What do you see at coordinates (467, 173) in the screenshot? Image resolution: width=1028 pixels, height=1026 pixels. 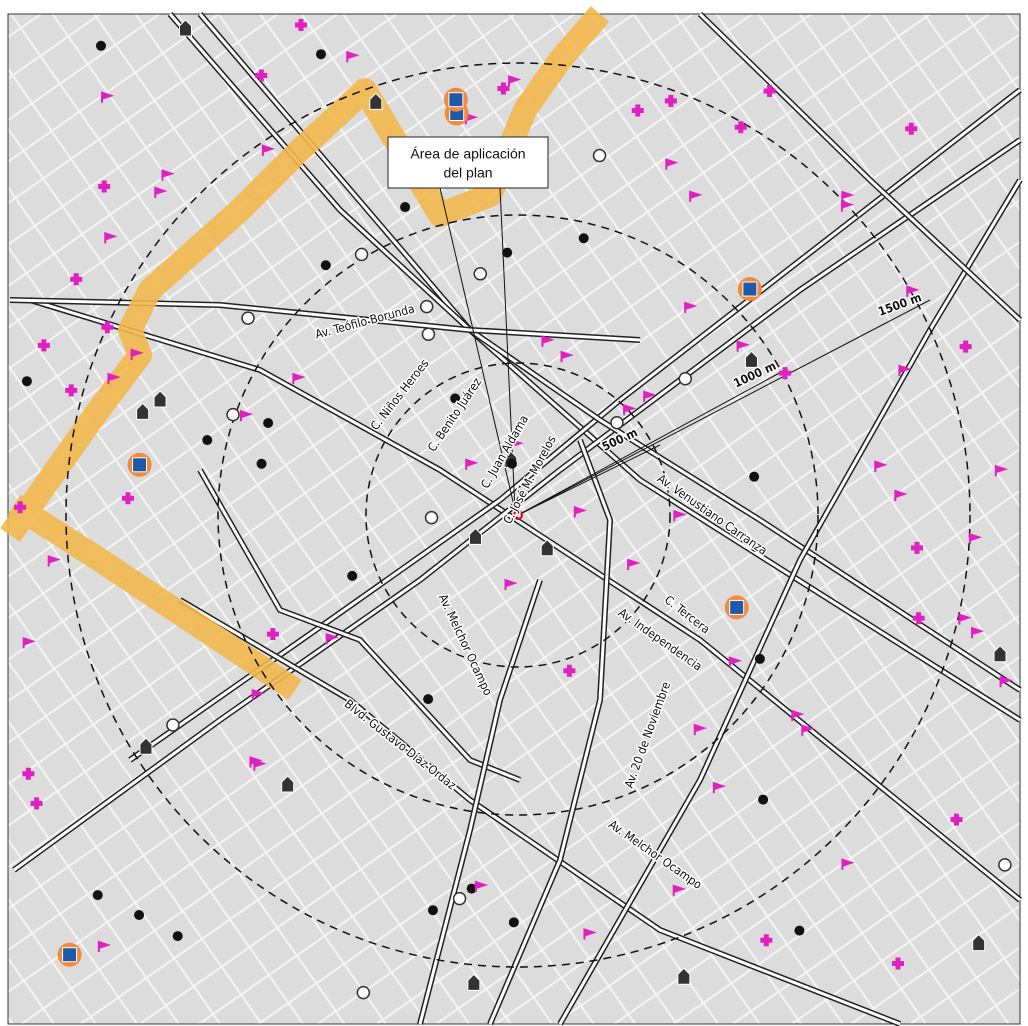 I see `callout-line: del plan` at bounding box center [467, 173].